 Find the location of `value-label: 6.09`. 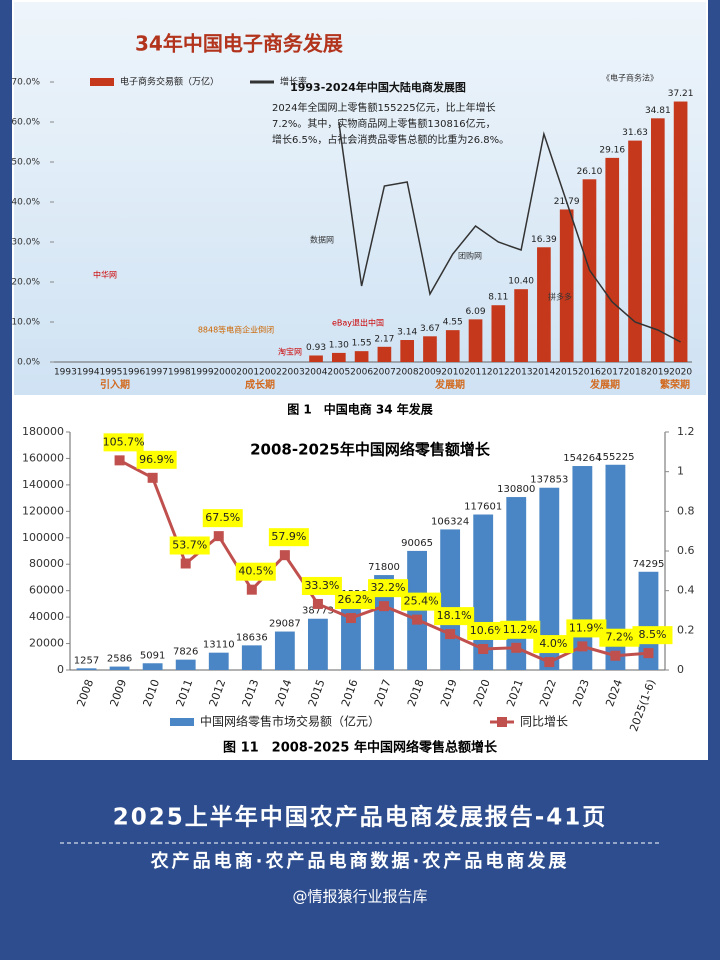

value-label: 6.09 is located at coordinates (476, 312).